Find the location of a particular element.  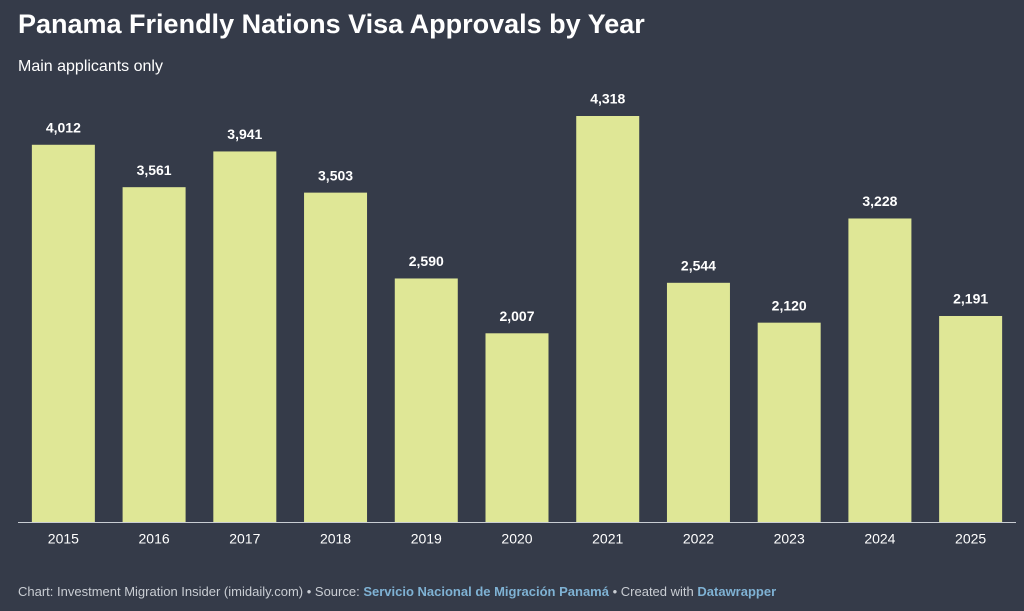

value-label: 2,590 is located at coordinates (426, 261).